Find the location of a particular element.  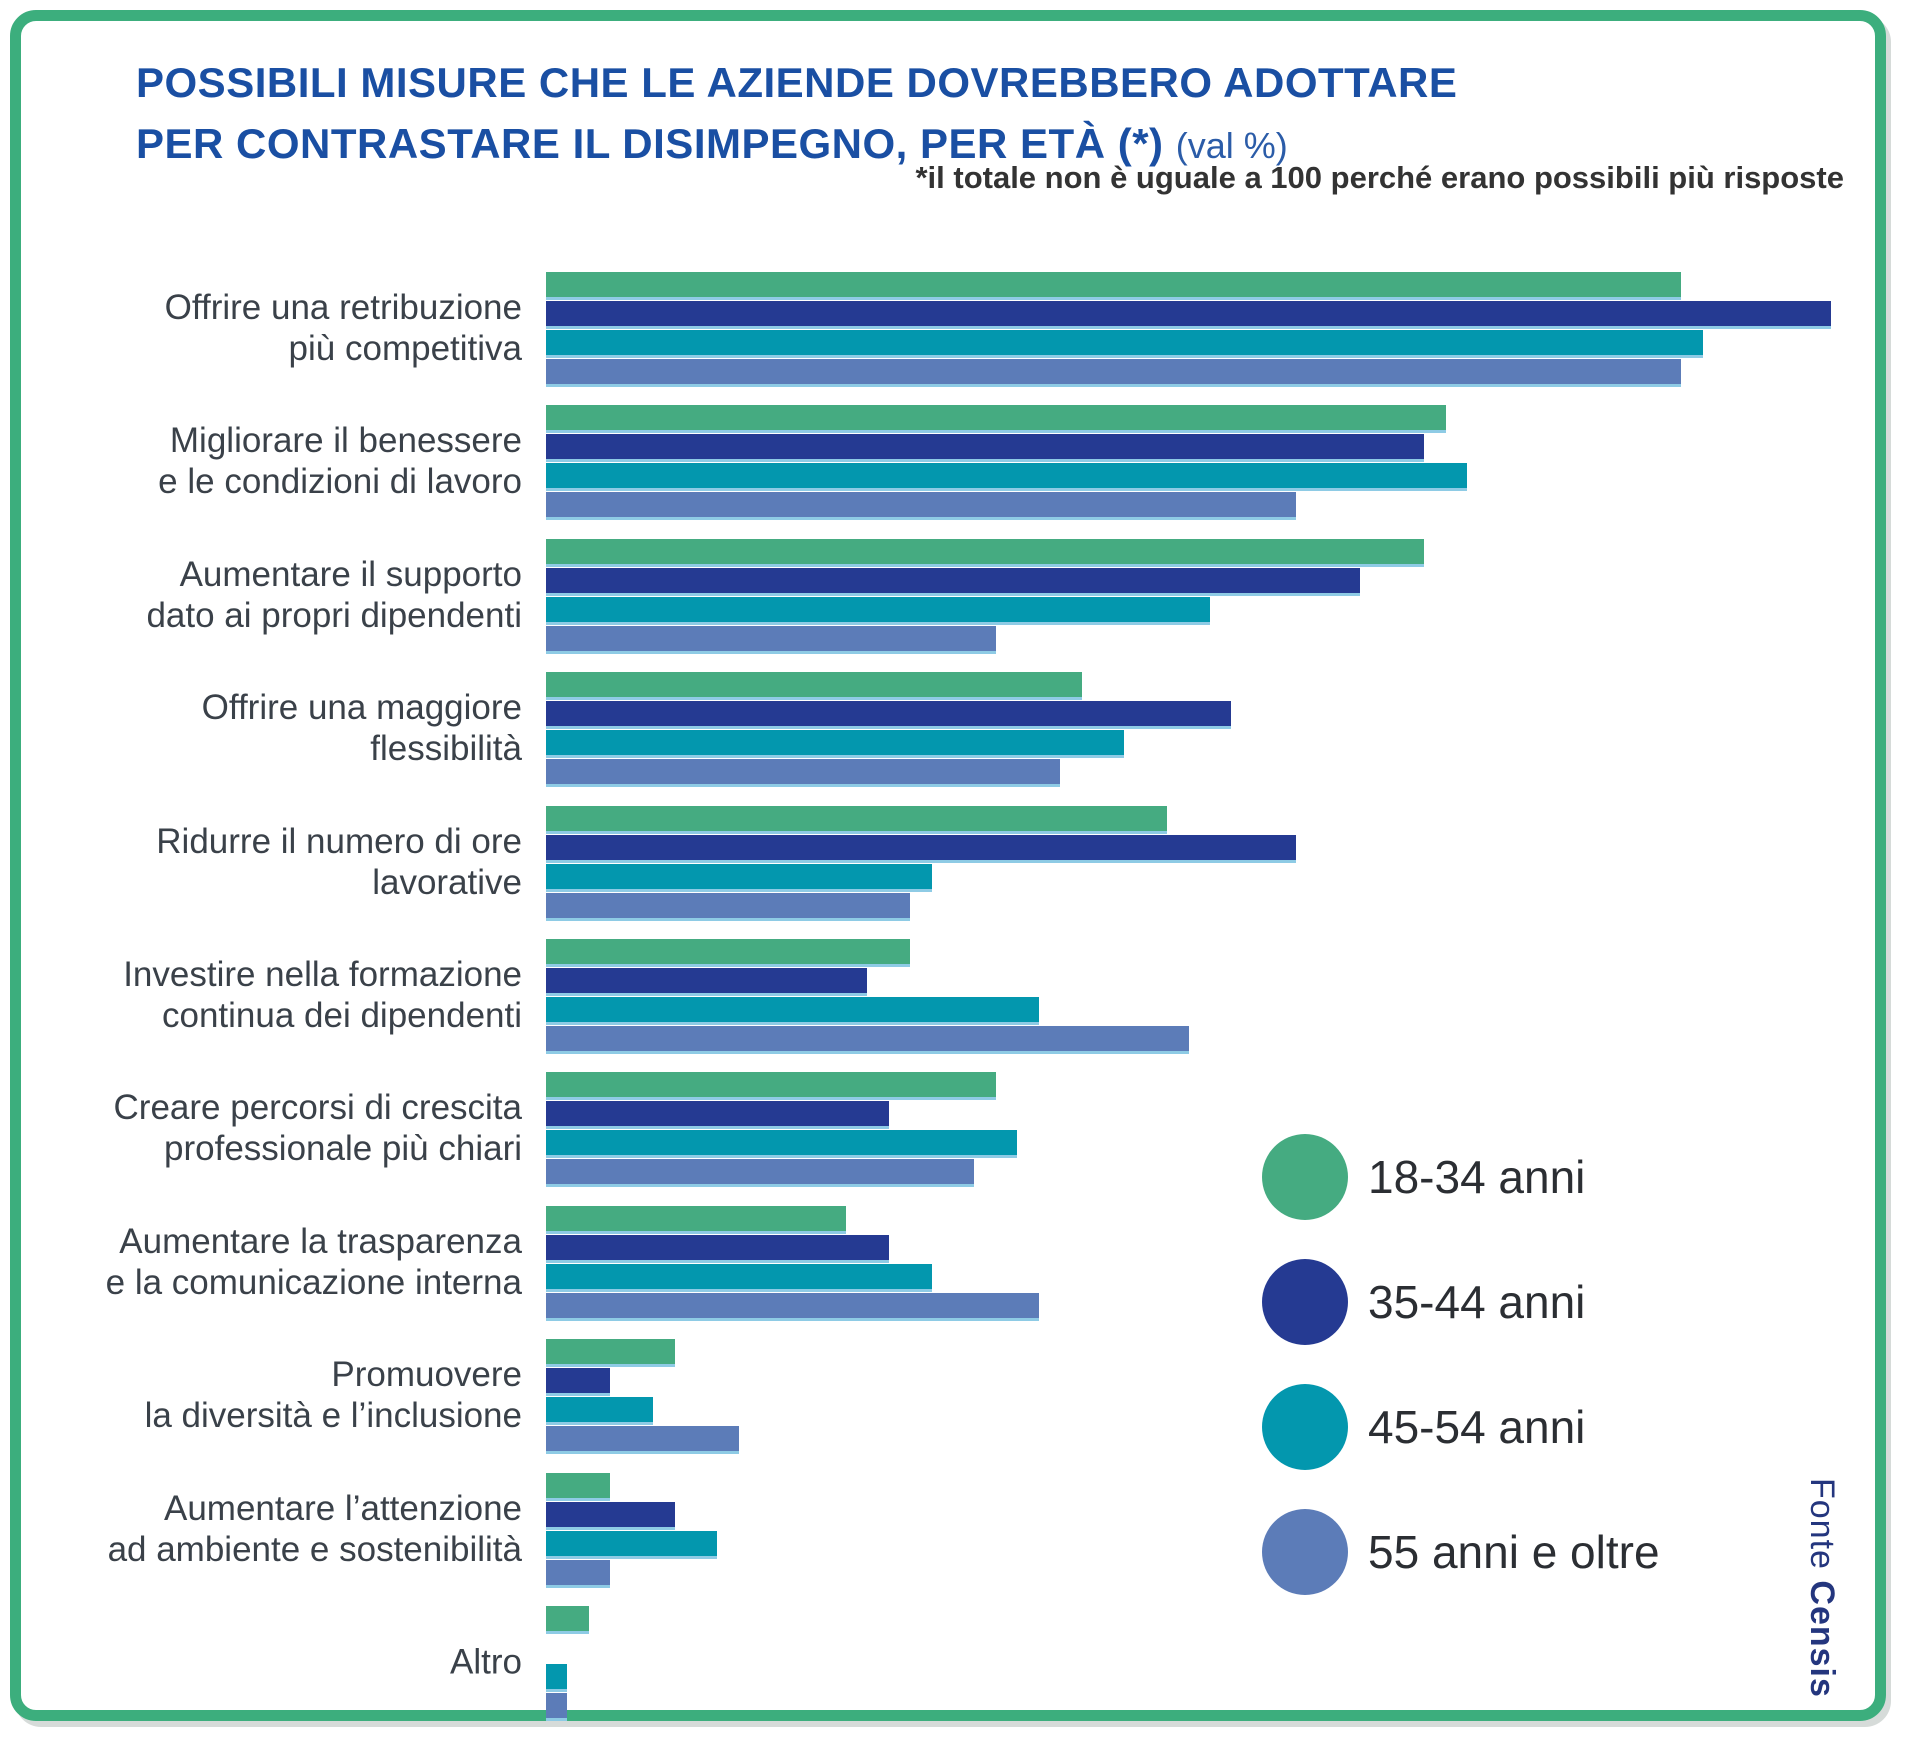

bar-18-34-cat8 is located at coordinates (696, 1218).